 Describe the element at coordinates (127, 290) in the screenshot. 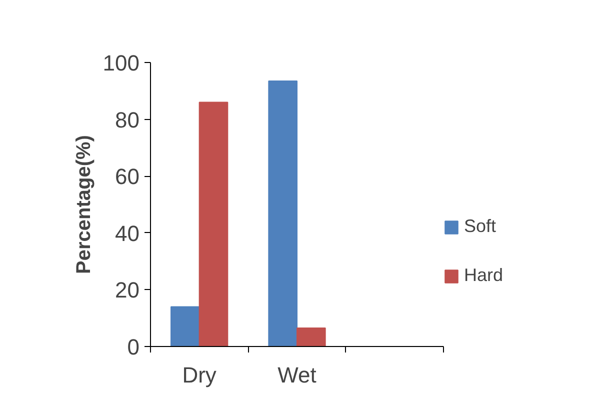

I see `y-tick-label: 20` at that location.